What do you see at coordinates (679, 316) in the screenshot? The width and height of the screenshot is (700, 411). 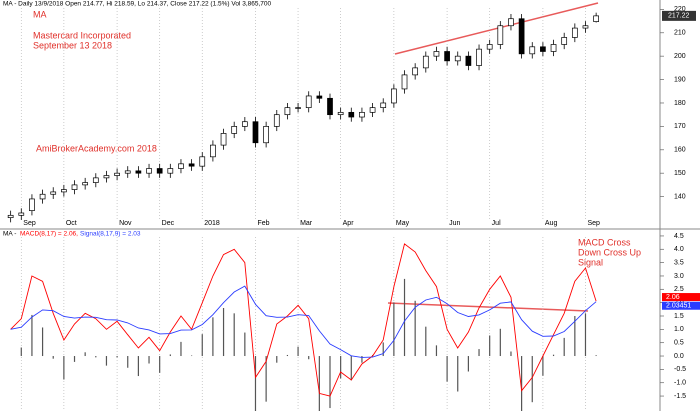 I see `y-tick-label: 1.5` at bounding box center [679, 316].